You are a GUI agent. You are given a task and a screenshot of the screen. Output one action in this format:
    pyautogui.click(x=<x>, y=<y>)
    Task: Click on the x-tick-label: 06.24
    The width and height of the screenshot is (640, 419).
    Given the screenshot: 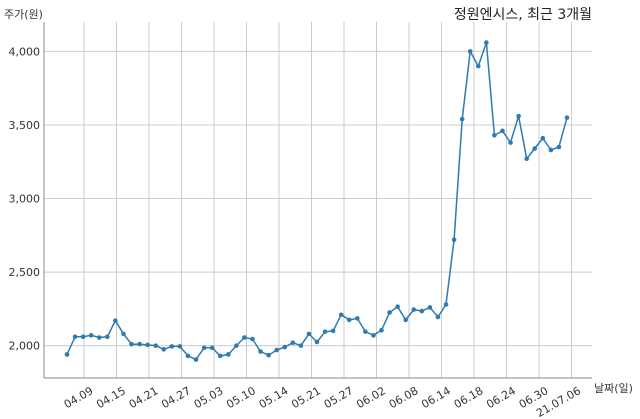 What is the action you would take?
    pyautogui.click(x=501, y=397)
    